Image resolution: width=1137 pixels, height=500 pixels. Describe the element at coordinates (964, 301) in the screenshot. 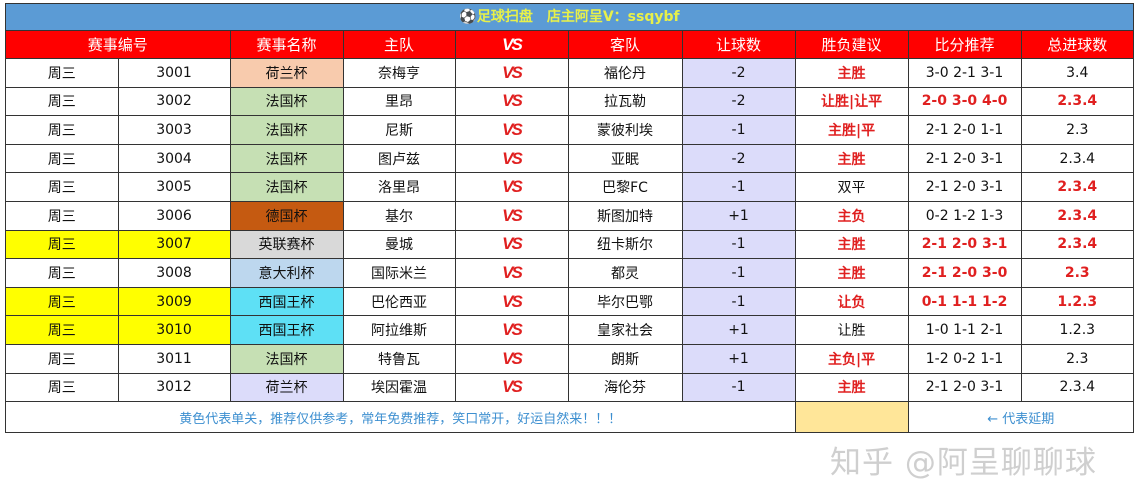

I see `score-cell: 0-1 1-1 1-2` at that location.